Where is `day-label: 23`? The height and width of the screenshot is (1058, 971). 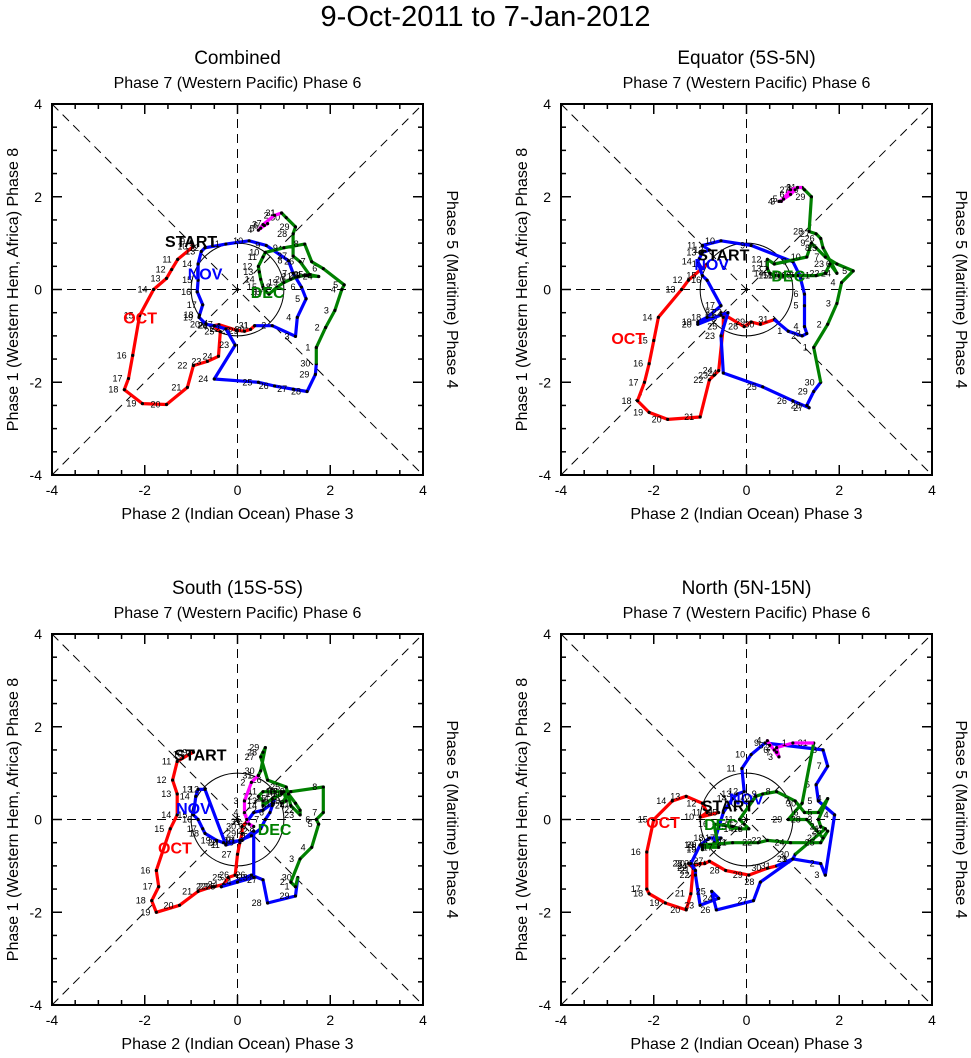 day-label: 23 is located at coordinates (689, 905).